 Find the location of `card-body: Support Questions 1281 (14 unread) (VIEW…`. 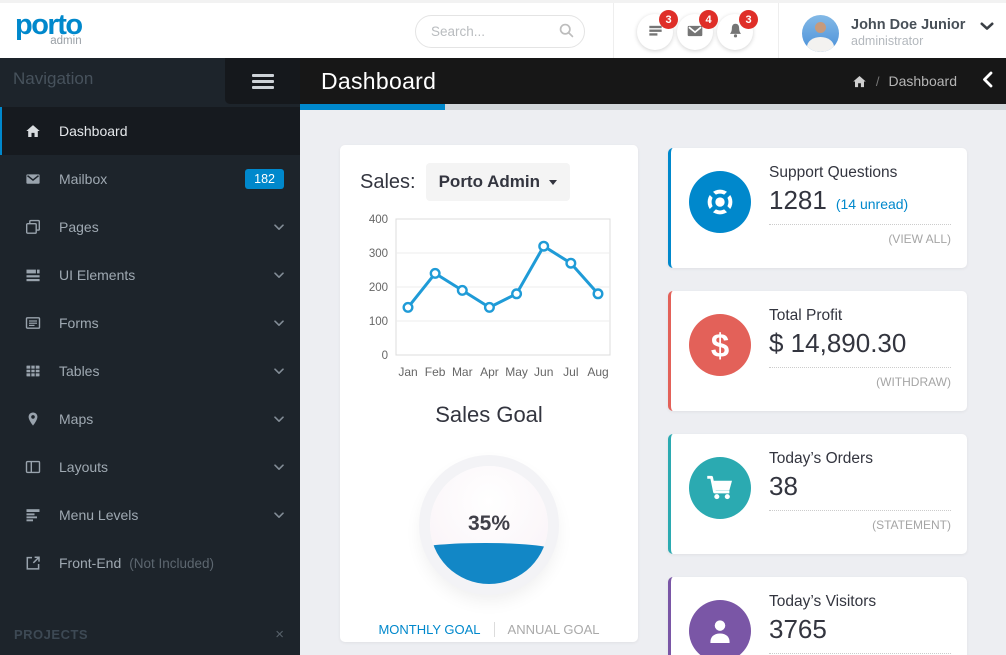

card-body: Support Questions 1281 (14 unread) (VIEW… is located at coordinates (860, 205).